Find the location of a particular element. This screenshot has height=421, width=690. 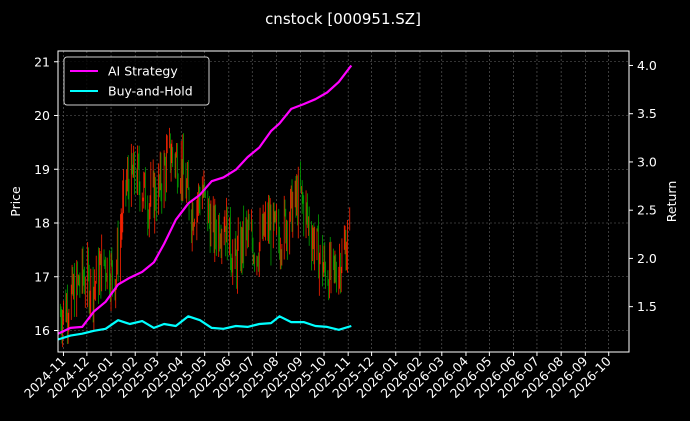

legend-label-buy-and-hold: Buy-and-Hold is located at coordinates (150, 91).